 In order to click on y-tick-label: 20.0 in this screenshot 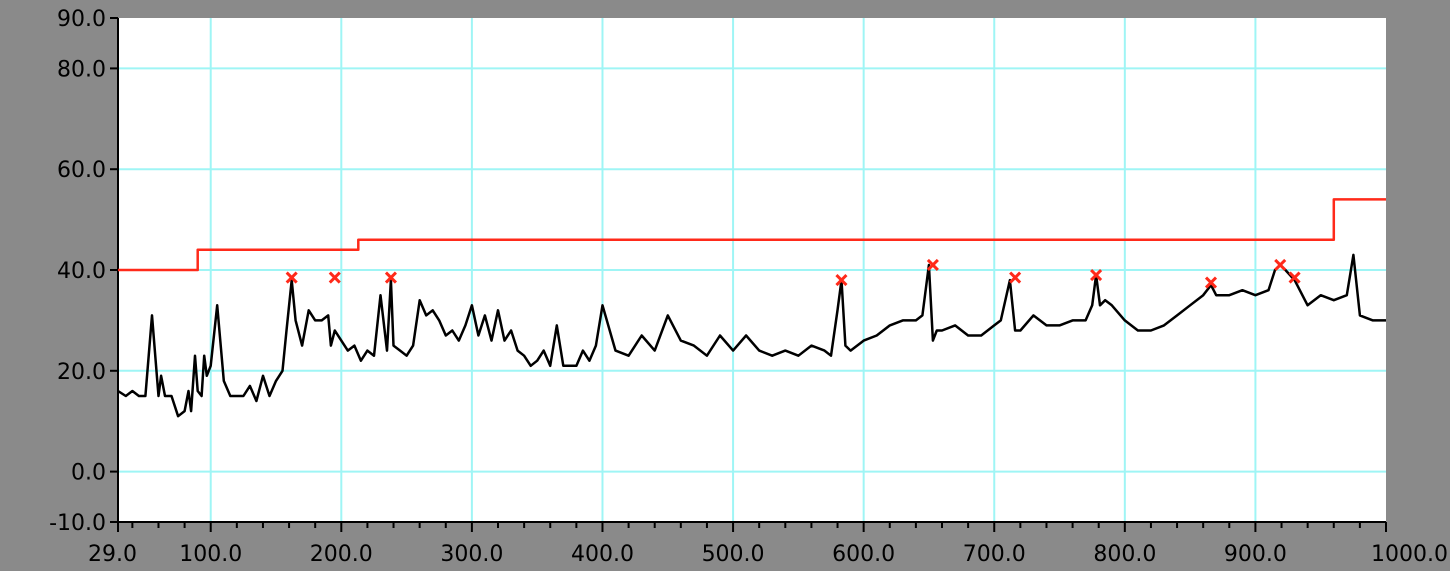, I will do `click(81, 372)`.